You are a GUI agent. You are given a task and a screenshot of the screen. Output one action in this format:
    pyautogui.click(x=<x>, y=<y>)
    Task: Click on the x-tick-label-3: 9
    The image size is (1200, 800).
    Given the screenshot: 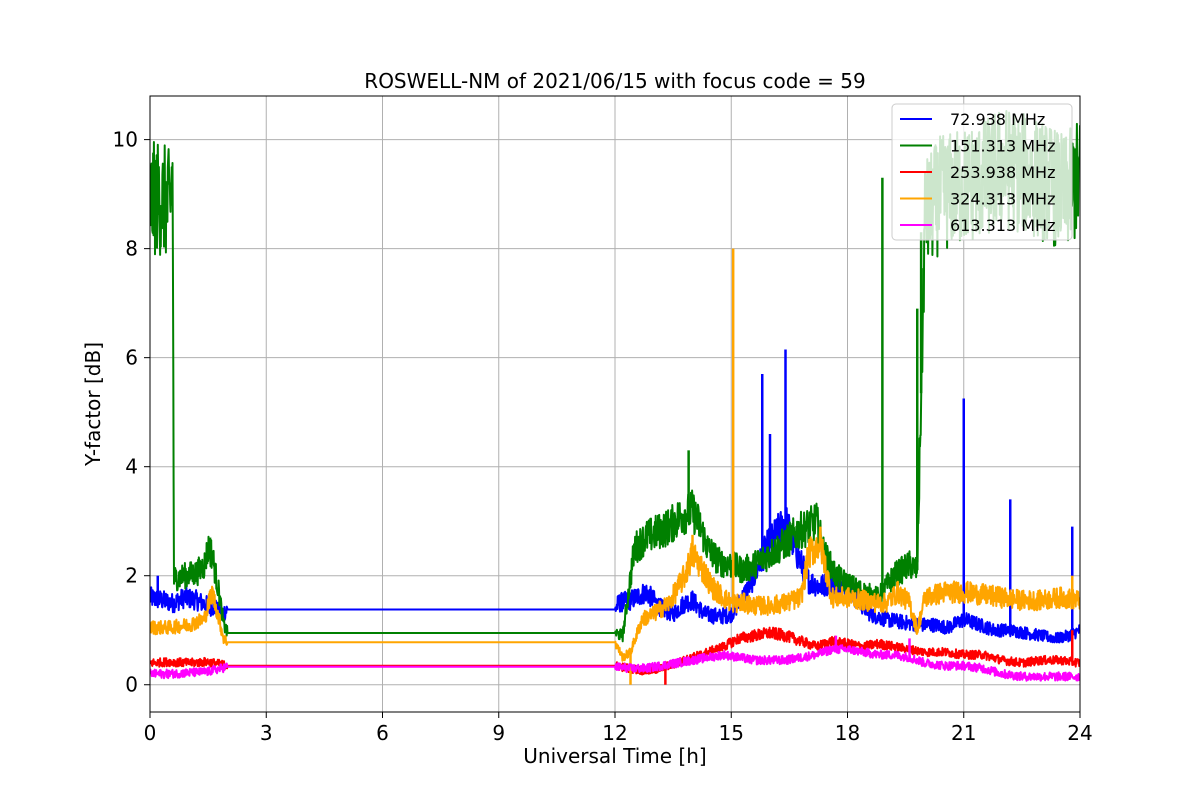 What is the action you would take?
    pyautogui.click(x=498, y=733)
    